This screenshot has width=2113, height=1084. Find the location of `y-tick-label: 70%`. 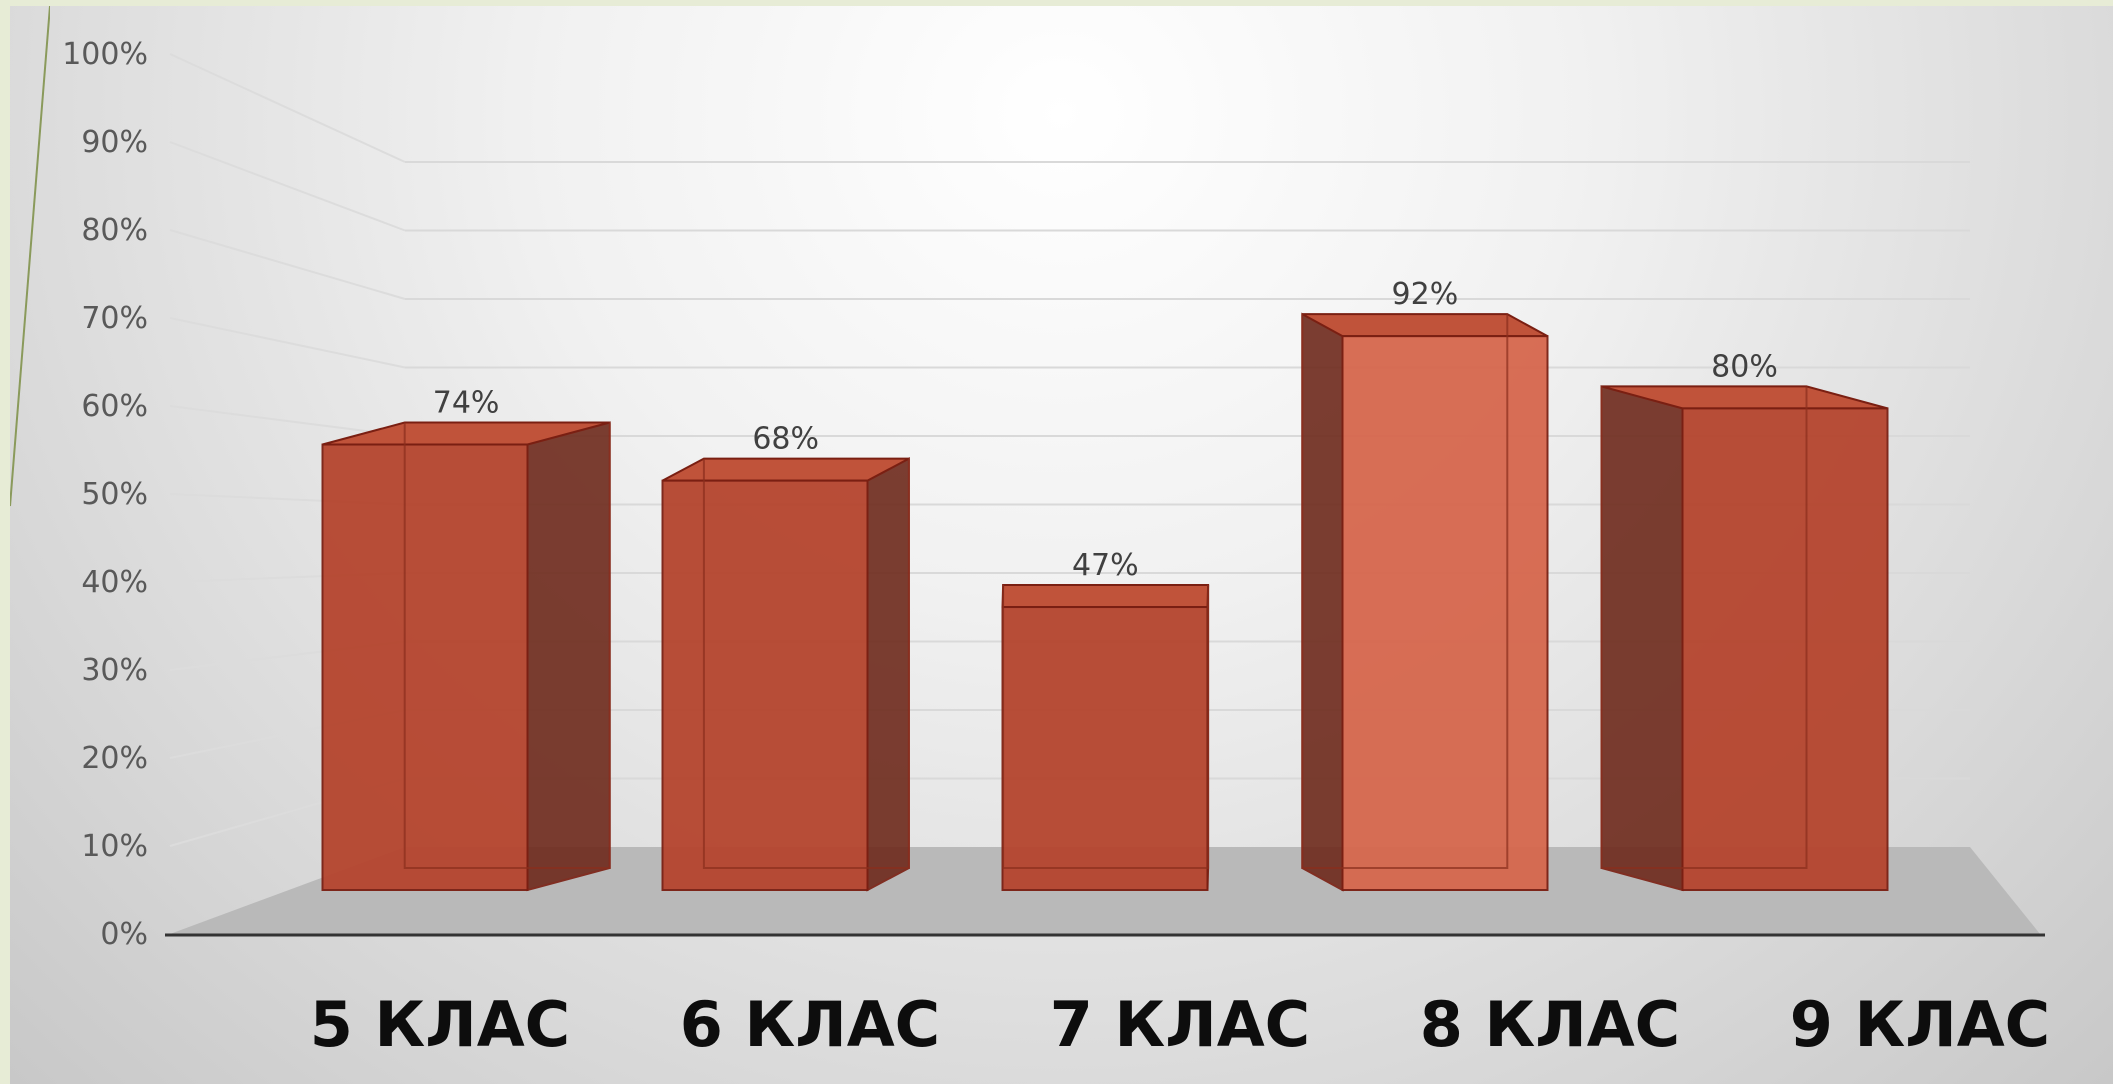

y-tick-label: 70% is located at coordinates (114, 318).